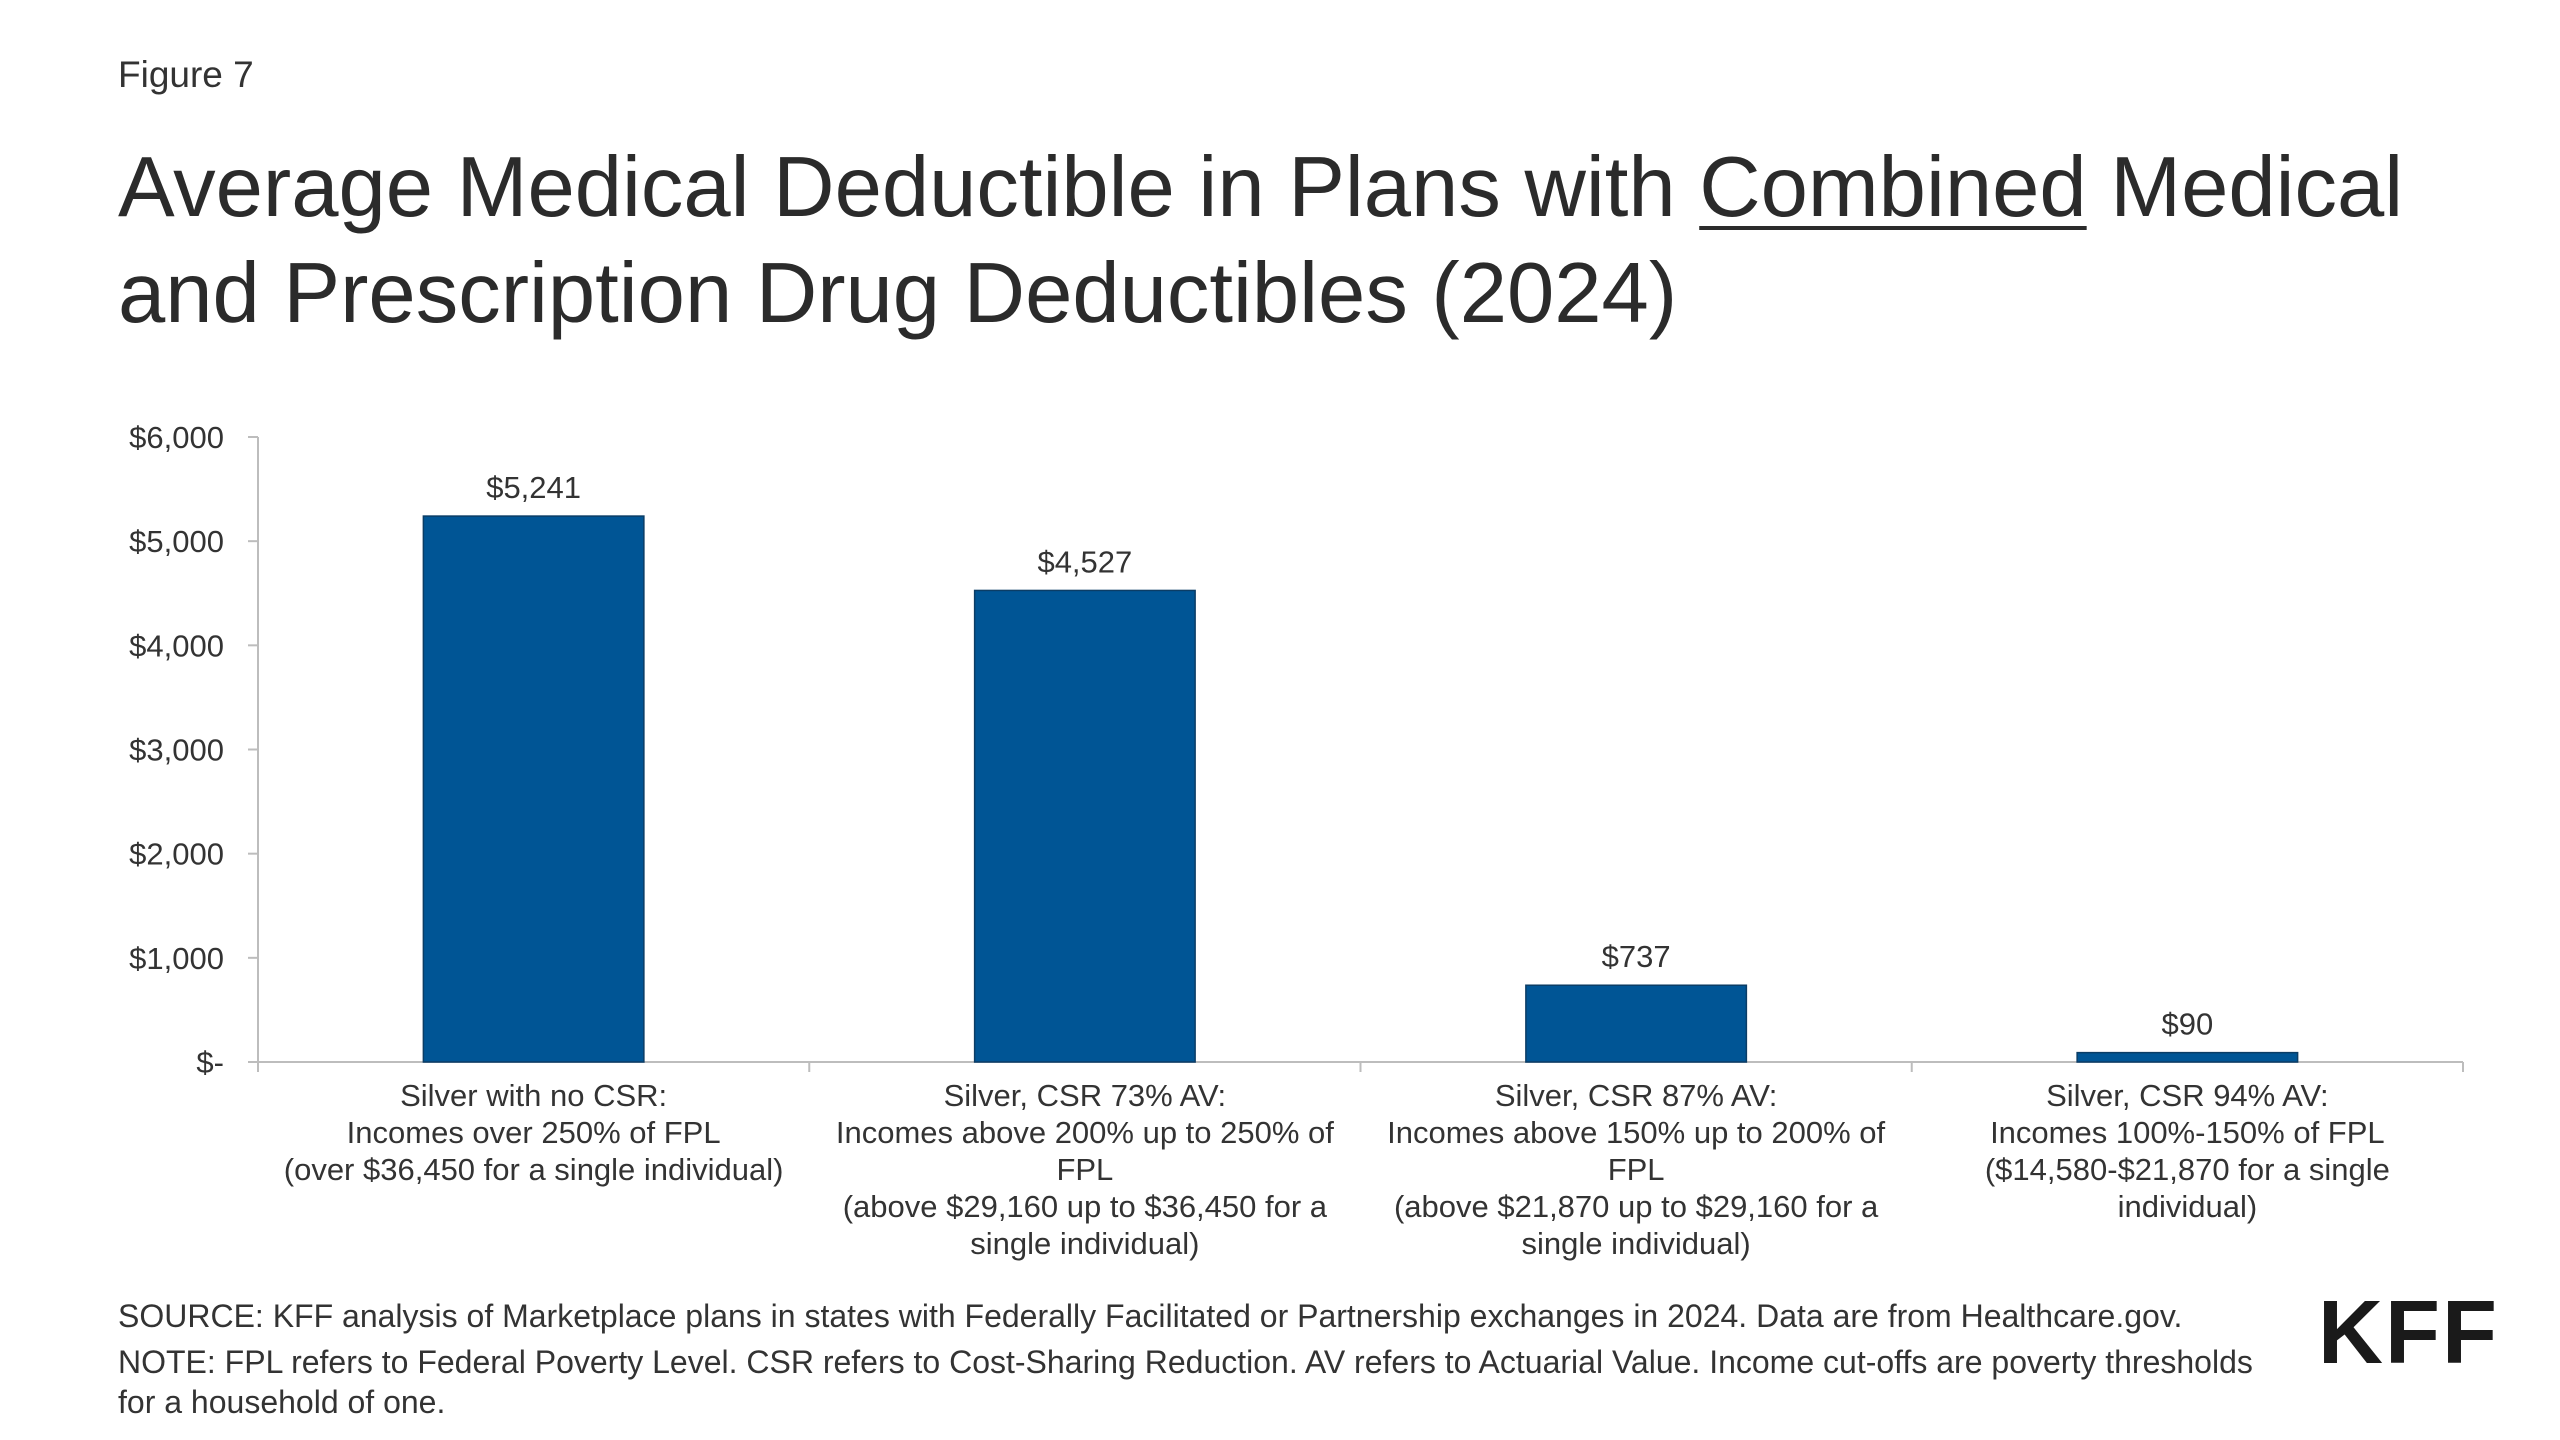 Image resolution: width=2560 pixels, height=1440 pixels. Describe the element at coordinates (1085, 1095) in the screenshot. I see `category-label-line: Silver, CSR 73% AV:` at that location.